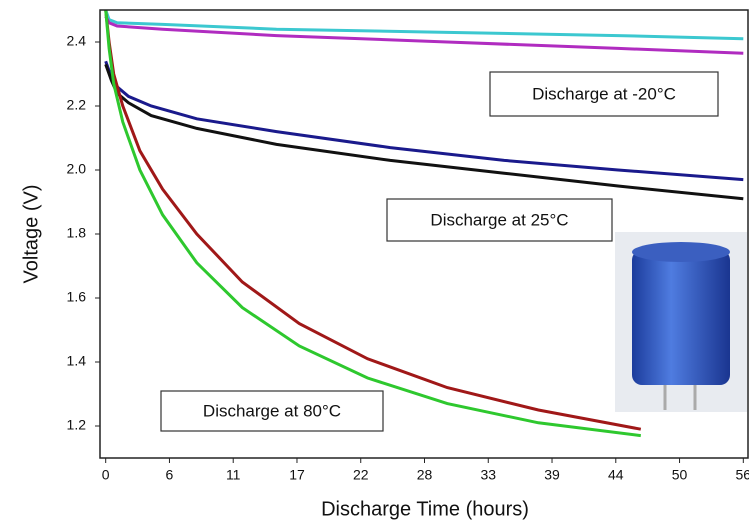  Describe the element at coordinates (680, 475) in the screenshot. I see `x-tick-label: 50` at that location.